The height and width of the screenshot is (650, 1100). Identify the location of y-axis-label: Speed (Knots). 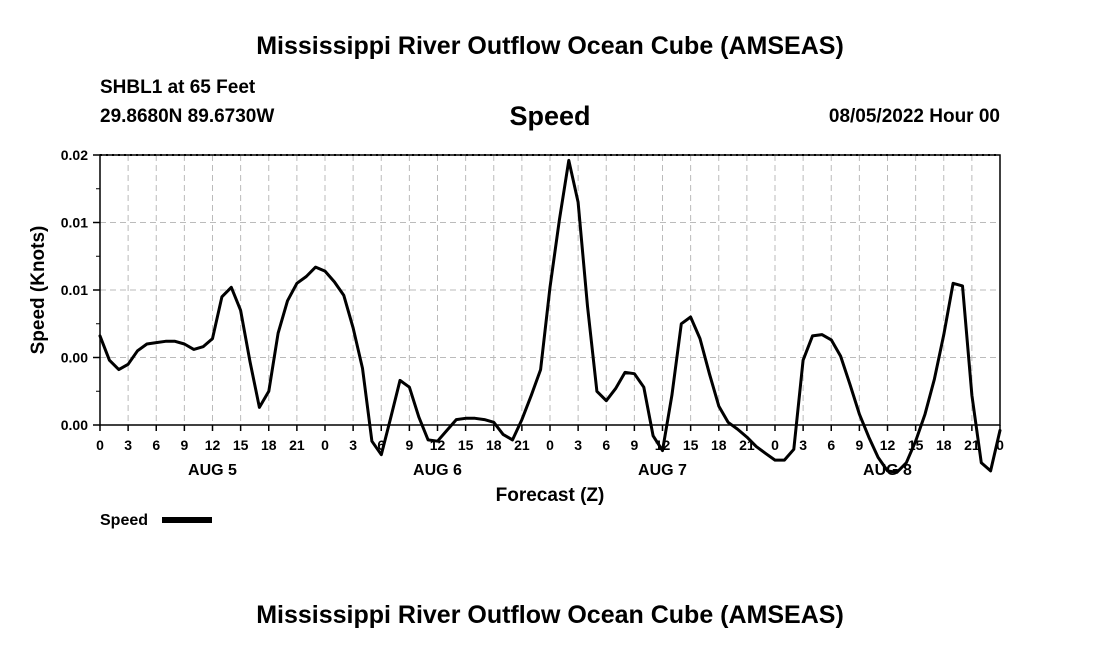
(38, 290).